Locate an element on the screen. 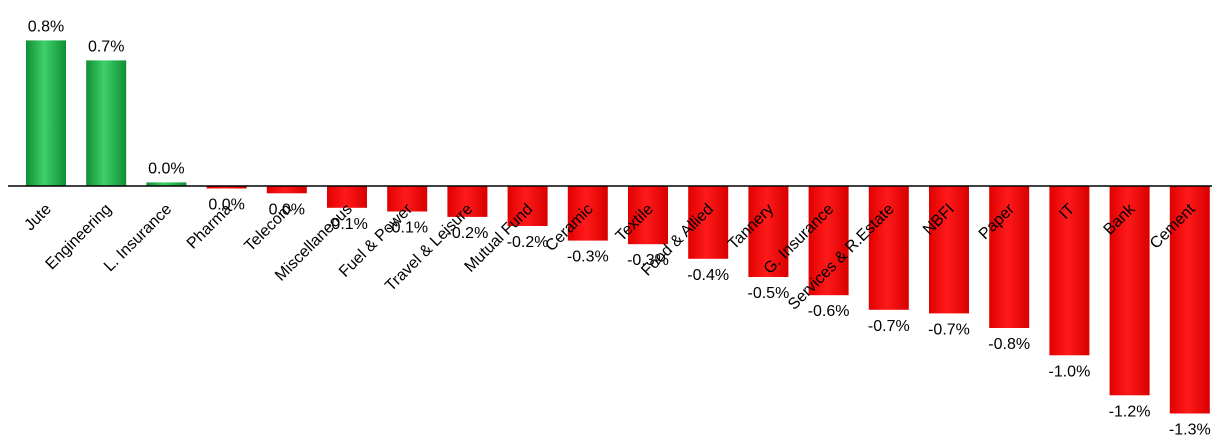 This screenshot has width=1214, height=448. value-label-it: -1.0% is located at coordinates (1070, 371).